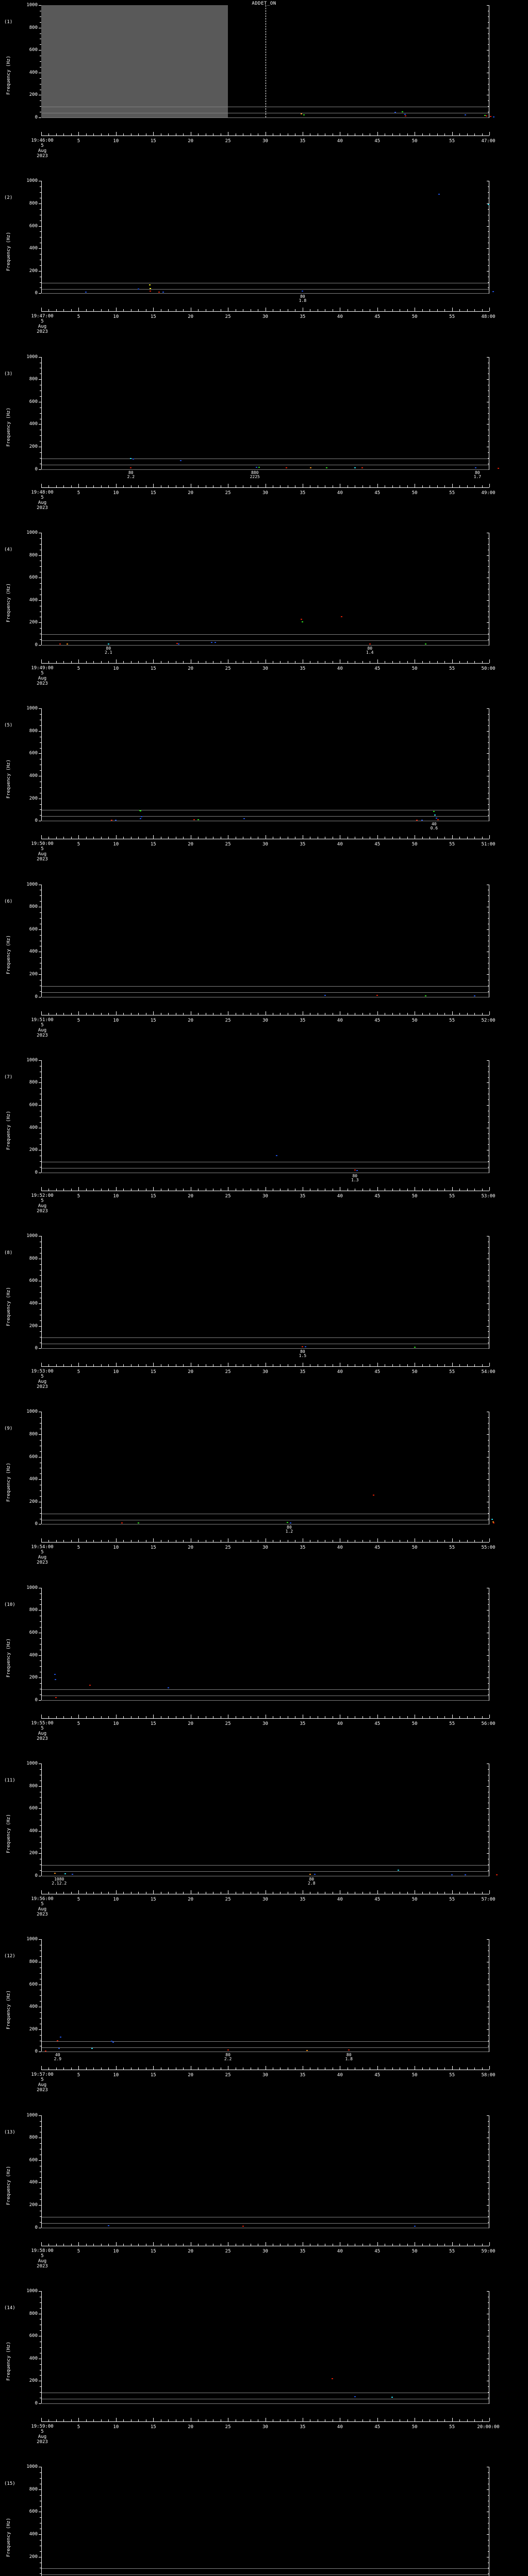  I want to click on x-tick-label: 10, so click(116, 1196).